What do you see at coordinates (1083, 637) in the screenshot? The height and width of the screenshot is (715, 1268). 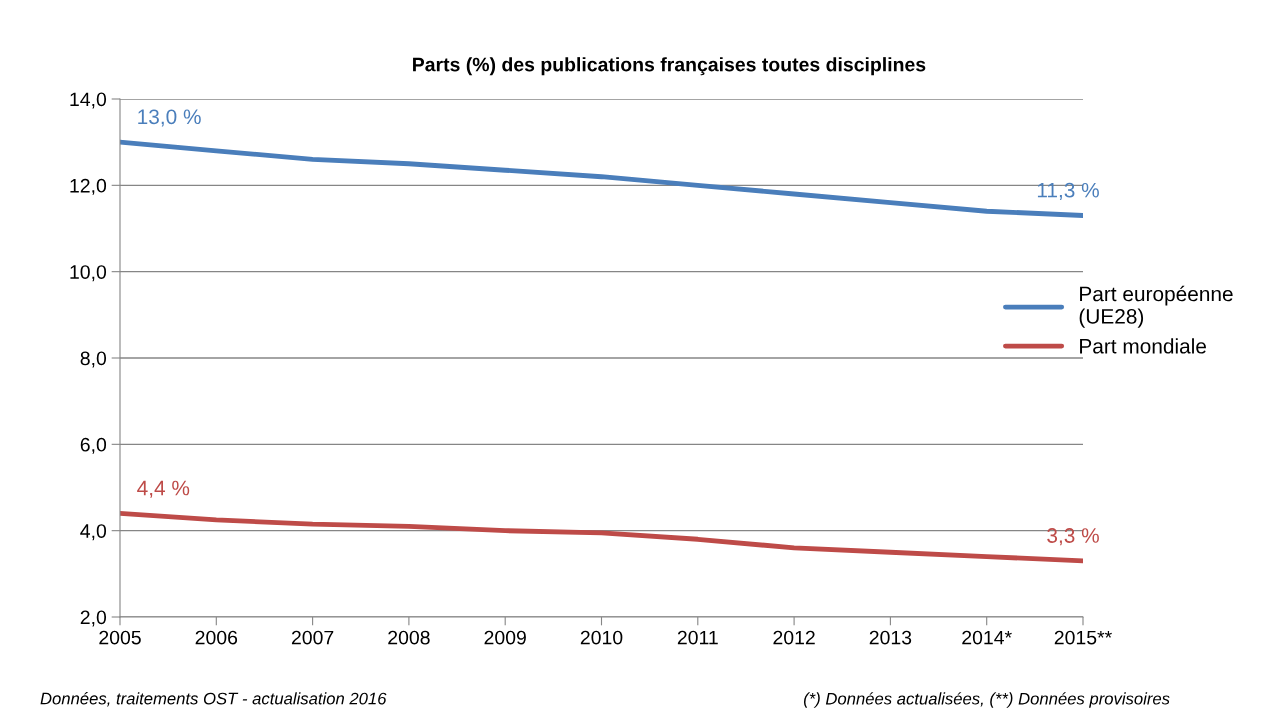 I see `x-tick-label: 2015**` at bounding box center [1083, 637].